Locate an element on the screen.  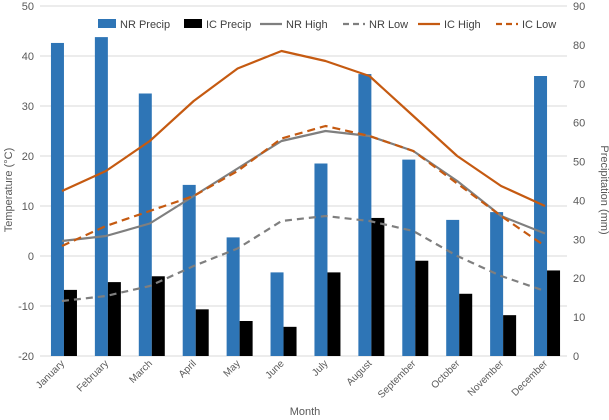
month-tick-label: August is located at coordinates (360, 373).